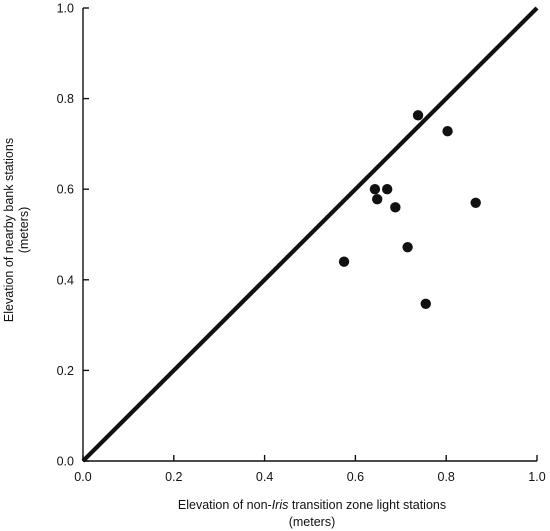 The image size is (550, 531). I want to click on x-ticks: 0.0 0.2 0.4 0.6 0.8 1.0, so click(310, 469).